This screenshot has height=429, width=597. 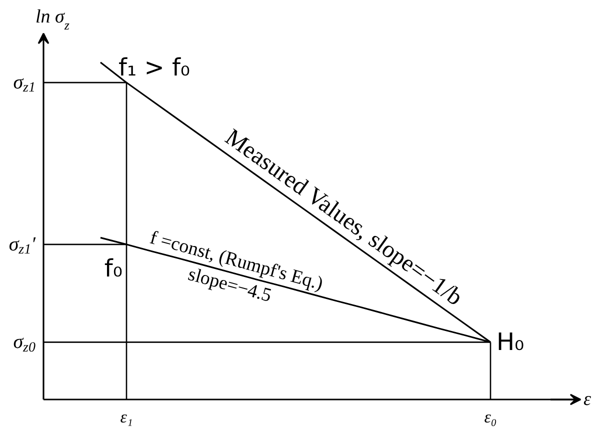 I want to click on x-axis-title: ε, so click(x=588, y=399).